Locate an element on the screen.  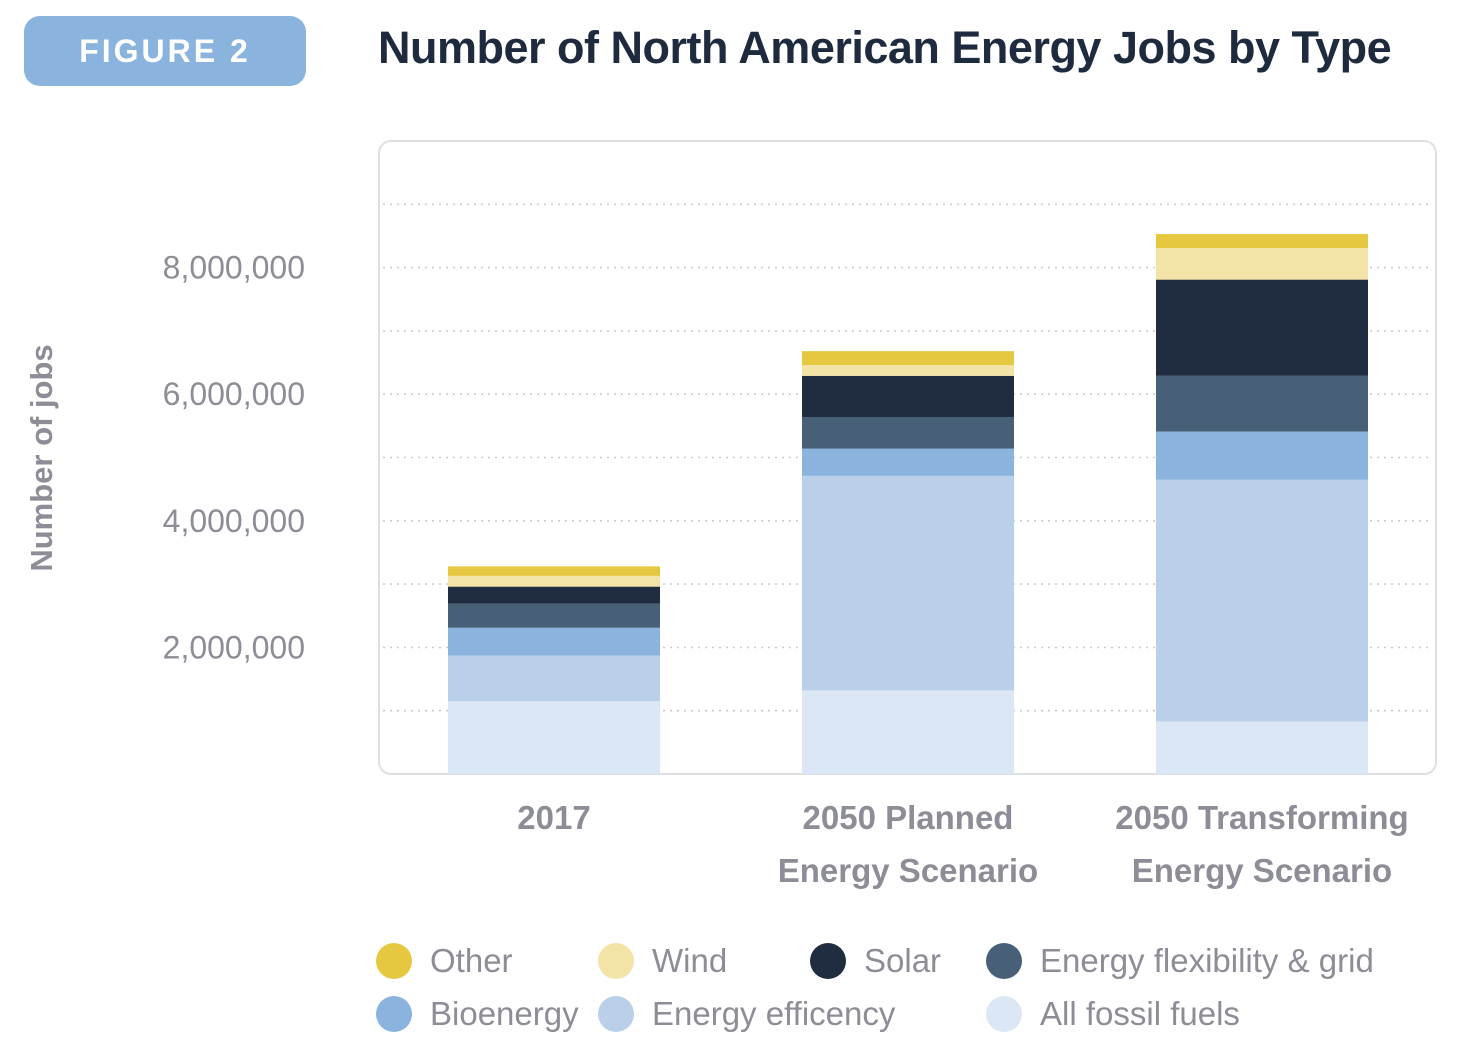
legend-item-all-fossil-fuels: All fossil fuels is located at coordinates (1113, 1014).